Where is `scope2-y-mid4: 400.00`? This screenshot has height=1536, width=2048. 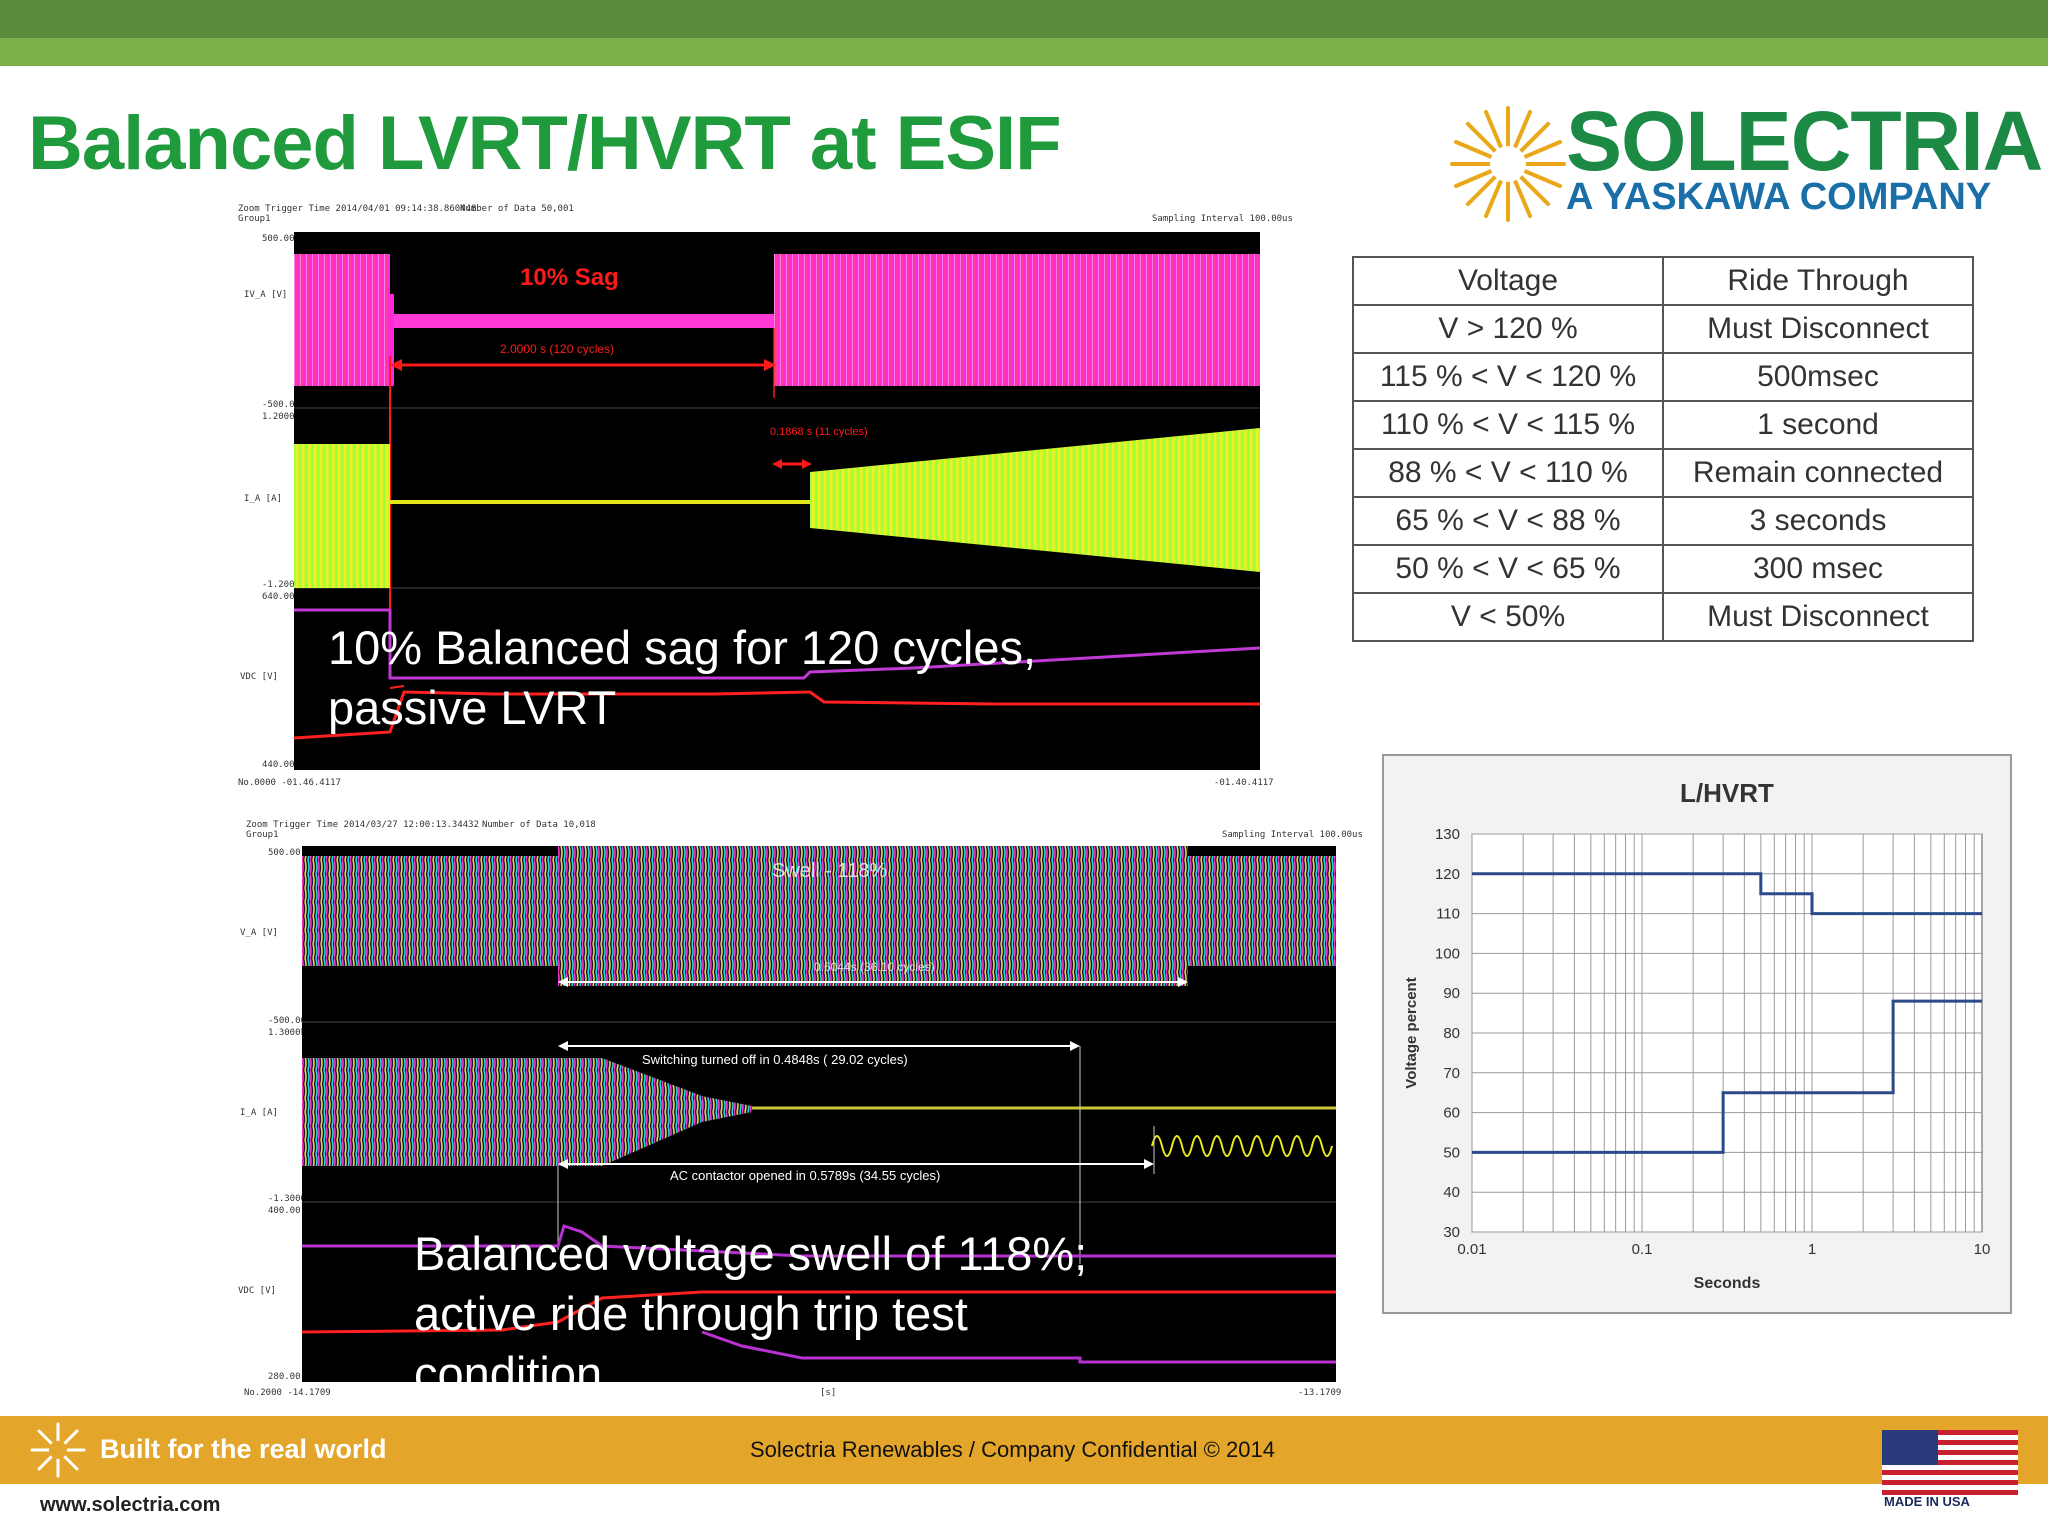 scope2-y-mid4: 400.00 is located at coordinates (284, 1211).